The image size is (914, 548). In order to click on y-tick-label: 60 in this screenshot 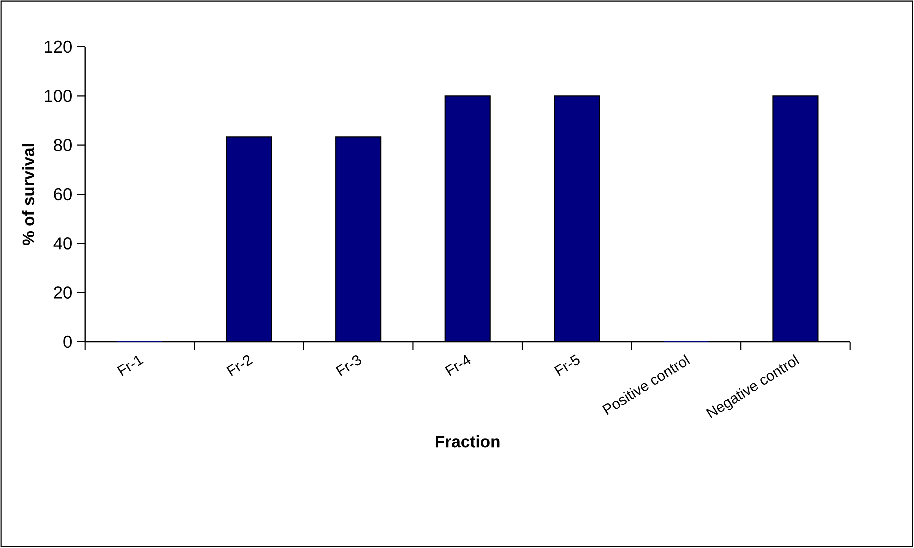, I will do `click(63, 194)`.